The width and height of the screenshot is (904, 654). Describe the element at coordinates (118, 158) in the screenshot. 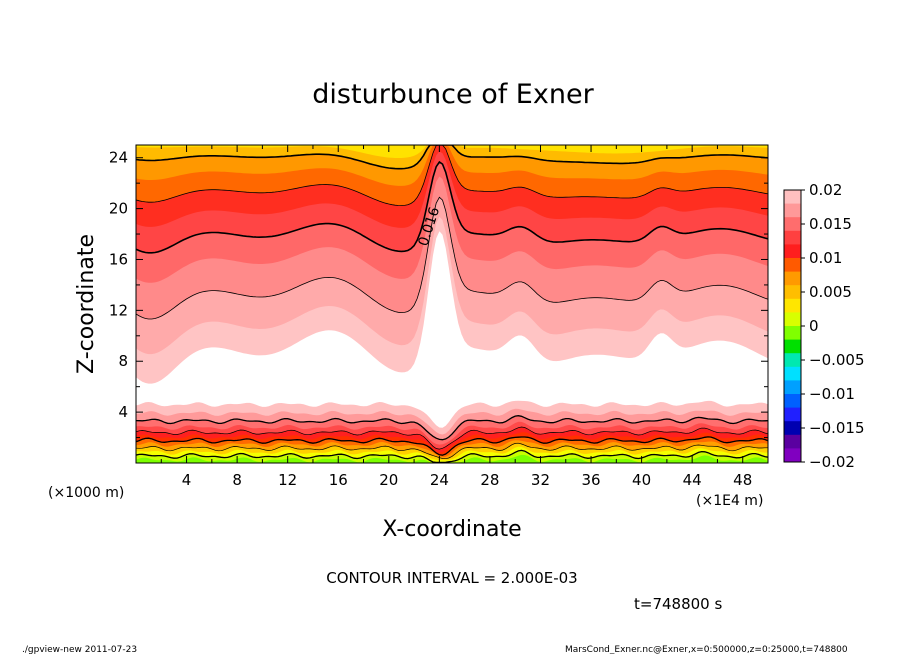

I see `y-tick-label: 24` at that location.